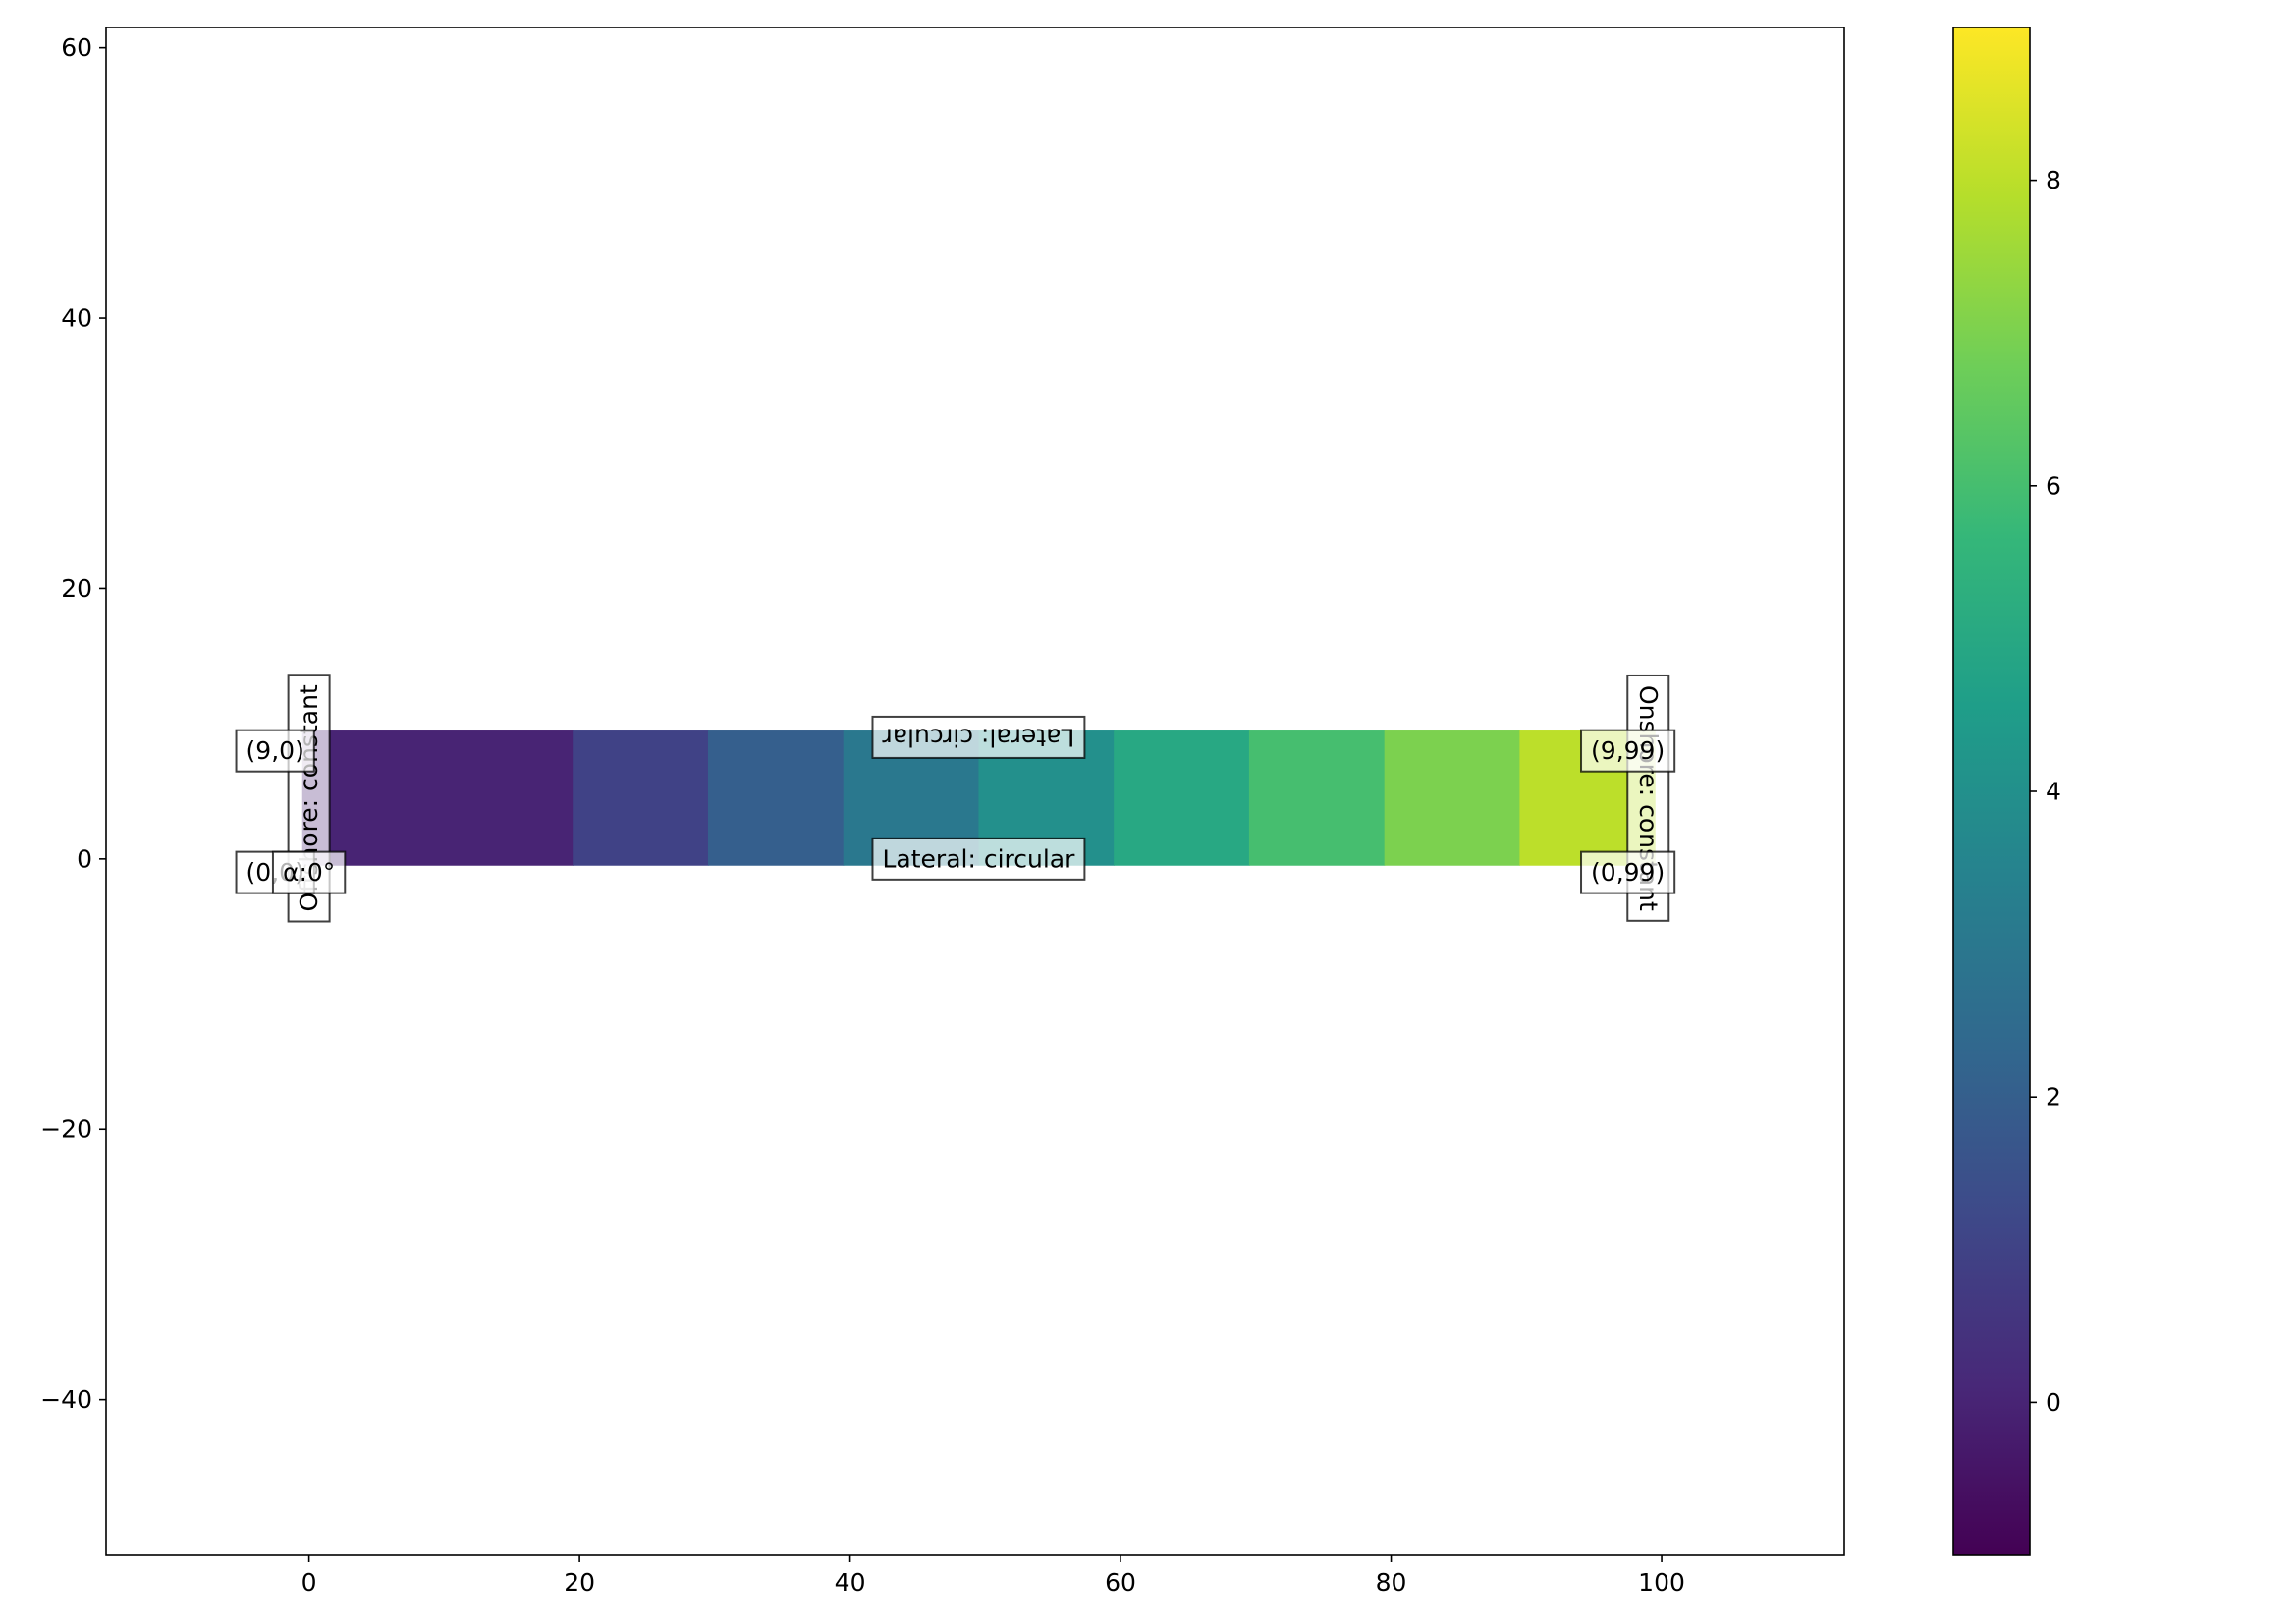  Describe the element at coordinates (2053, 1402) in the screenshot. I see `colorbar-tick-label: 0` at that location.